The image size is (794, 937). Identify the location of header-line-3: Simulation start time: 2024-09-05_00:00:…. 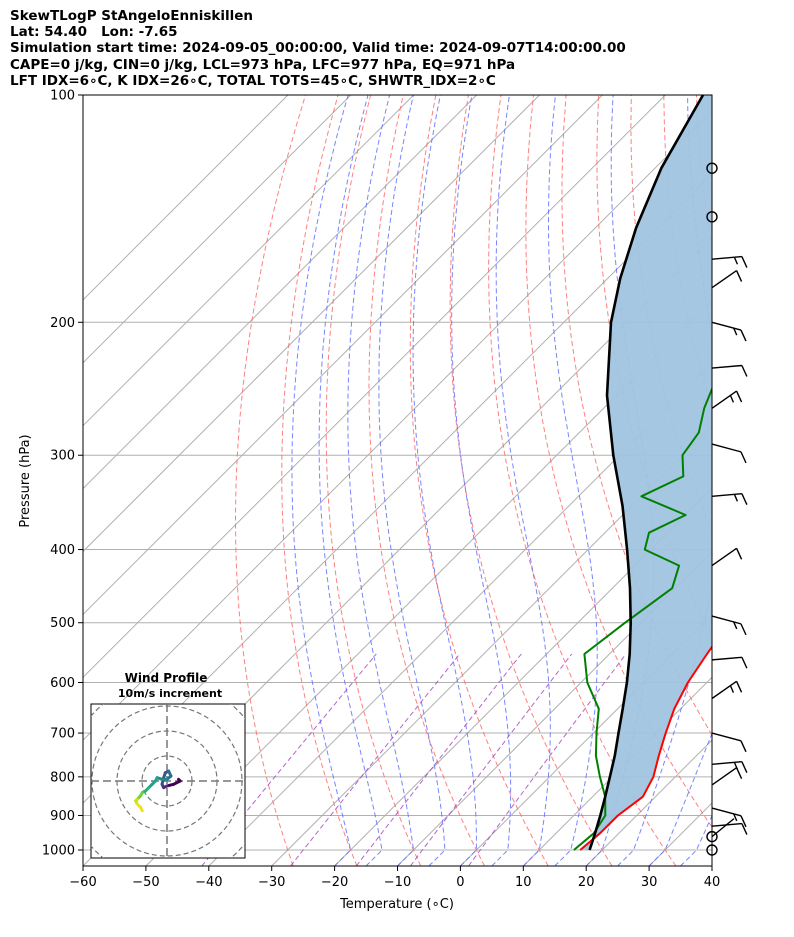
(318, 48).